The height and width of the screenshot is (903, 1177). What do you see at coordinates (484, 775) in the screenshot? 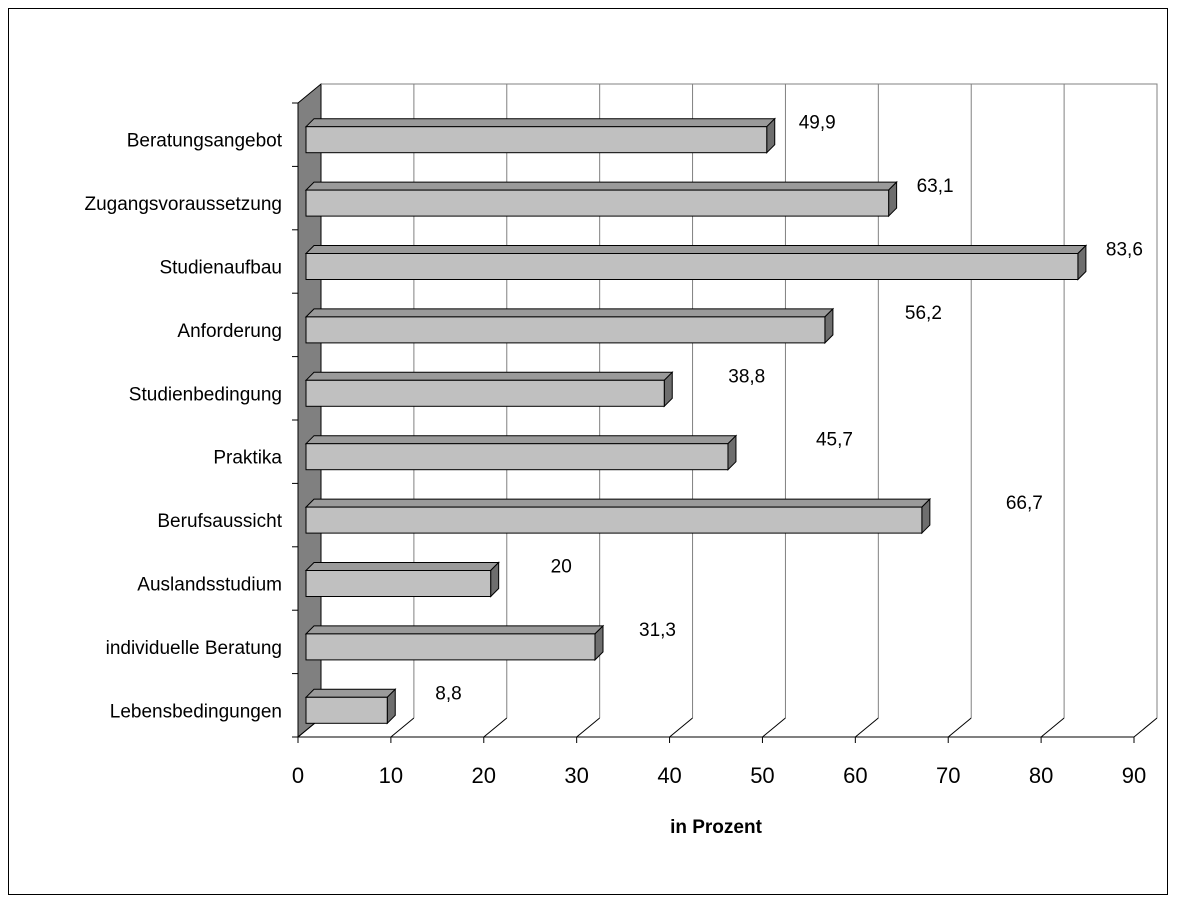
I see `x-tick-label: 20` at bounding box center [484, 775].